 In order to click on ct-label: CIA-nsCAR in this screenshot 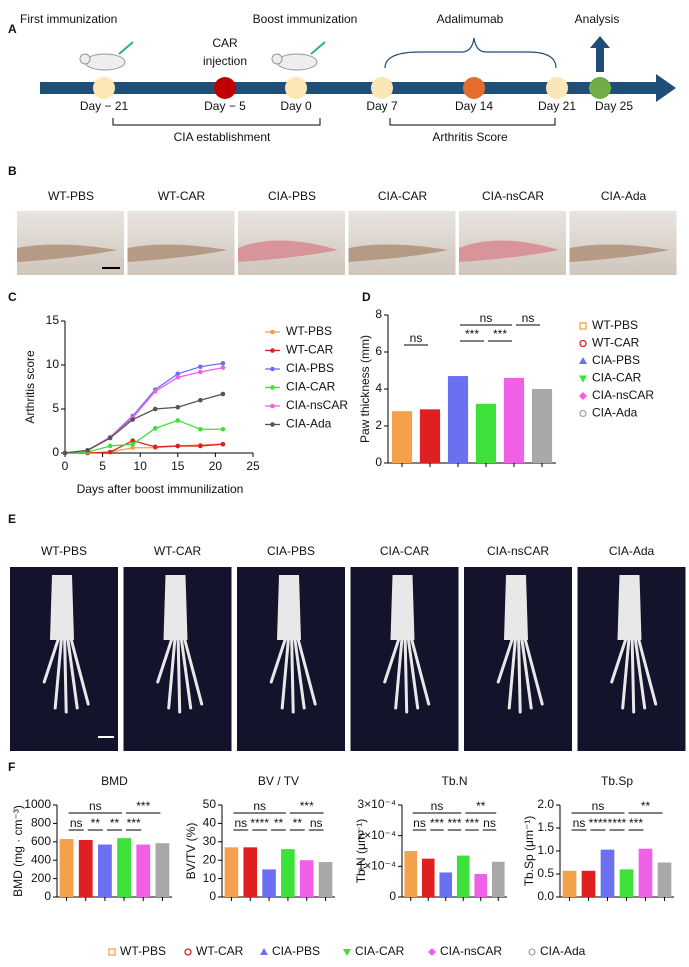, I will do `click(518, 551)`.